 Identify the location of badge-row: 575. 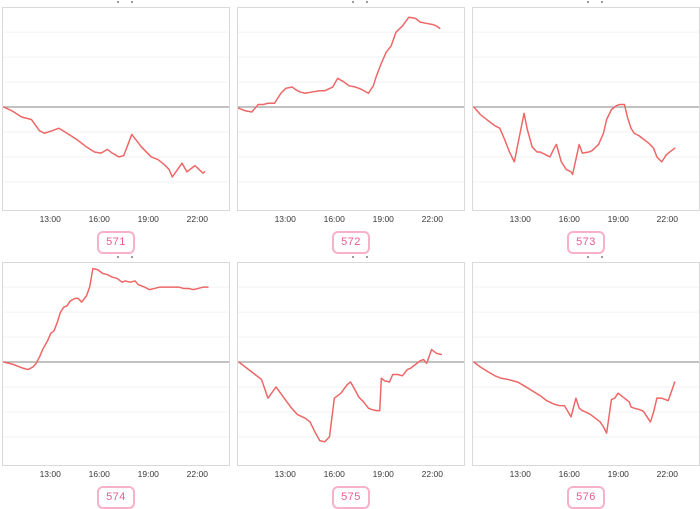
(351, 497).